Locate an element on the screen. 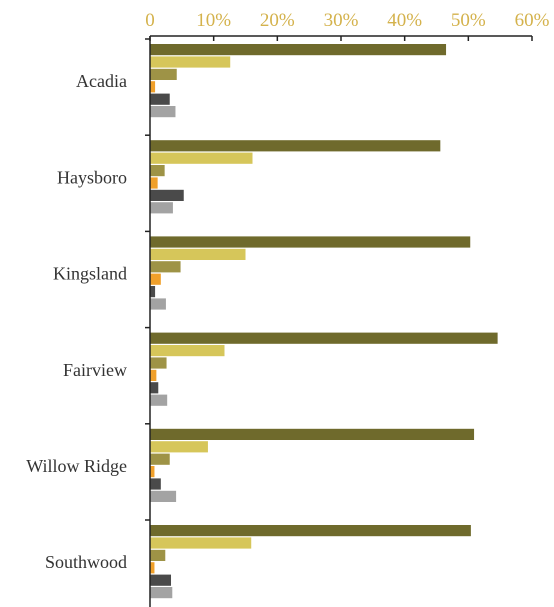 The height and width of the screenshot is (607, 554). x-tick-label: 10% is located at coordinates (213, 20).